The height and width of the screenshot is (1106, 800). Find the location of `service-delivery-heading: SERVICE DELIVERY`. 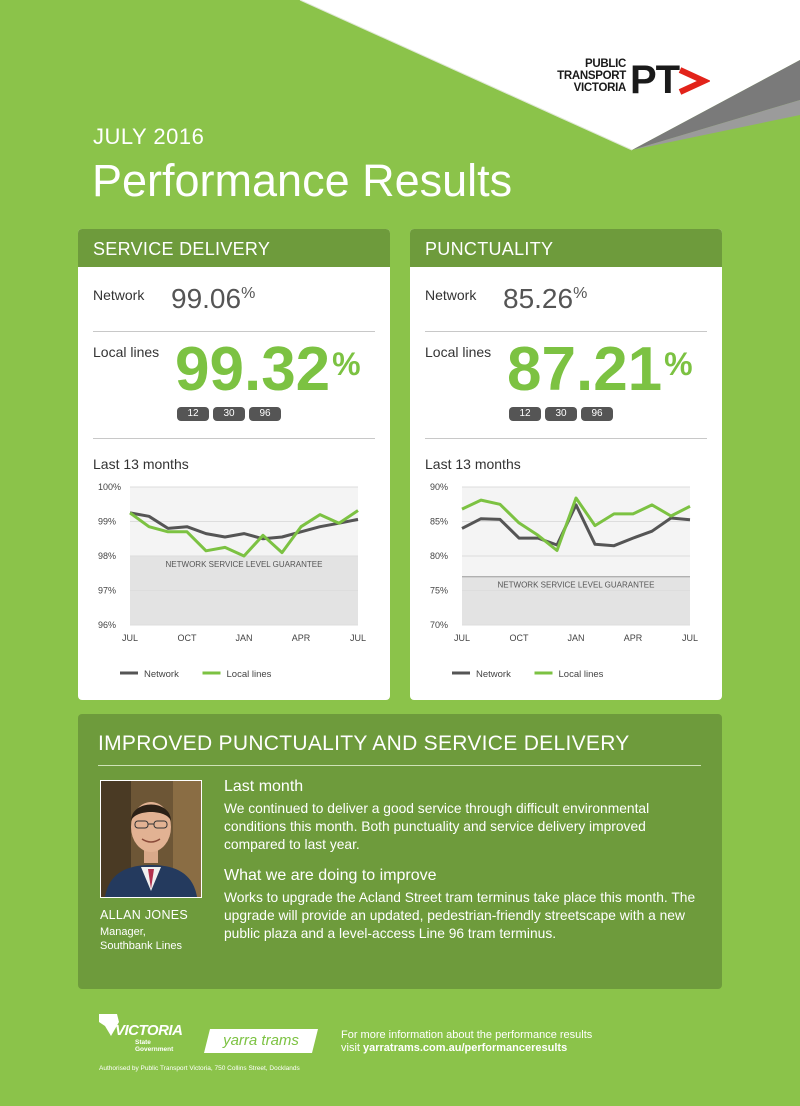

service-delivery-heading: SERVICE DELIVERY is located at coordinates (234, 248).